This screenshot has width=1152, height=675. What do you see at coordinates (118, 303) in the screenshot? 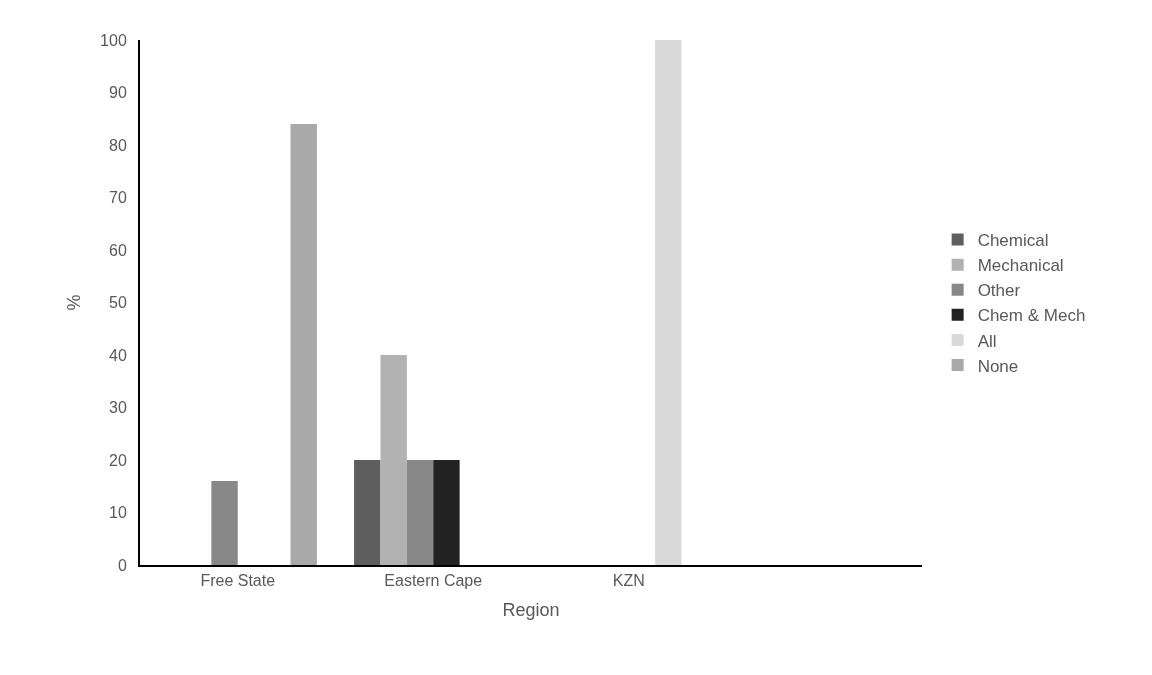
I see `y-tick-label: 50` at bounding box center [118, 303].